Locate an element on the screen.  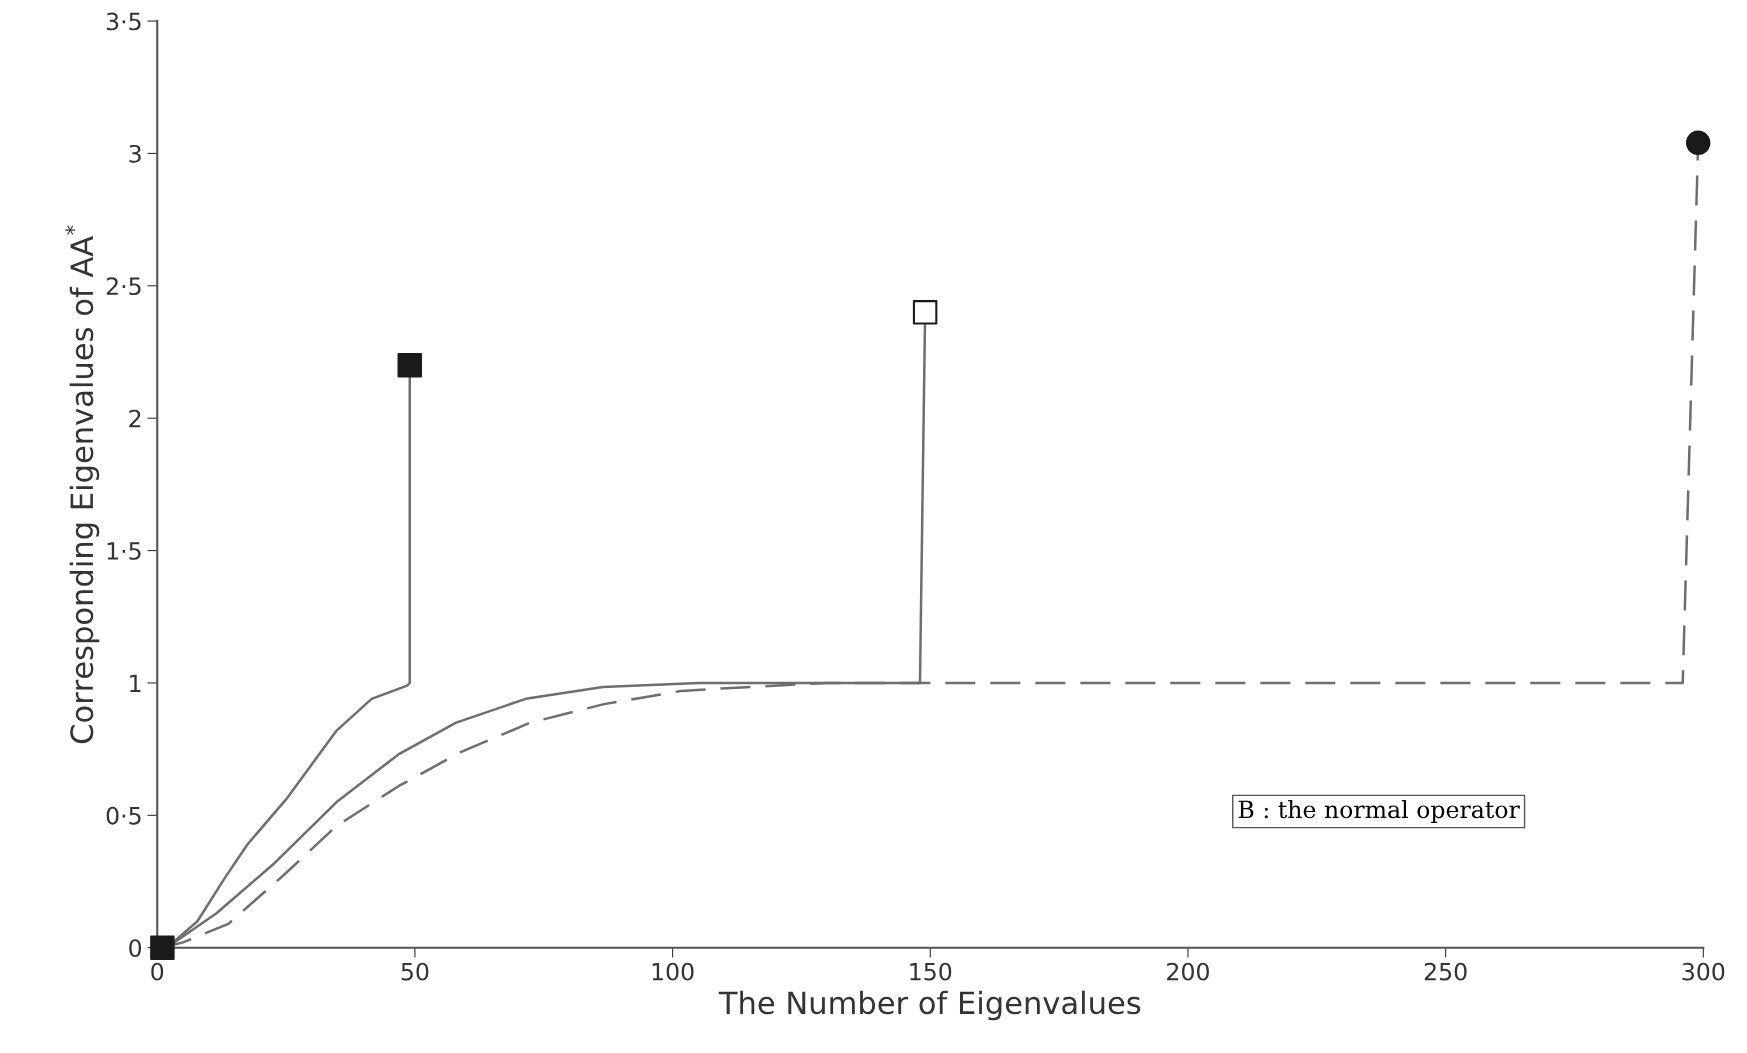
y-axis-title: Corresponding Eigenvalues of AA$^{*}$ is located at coordinates (82, 484).